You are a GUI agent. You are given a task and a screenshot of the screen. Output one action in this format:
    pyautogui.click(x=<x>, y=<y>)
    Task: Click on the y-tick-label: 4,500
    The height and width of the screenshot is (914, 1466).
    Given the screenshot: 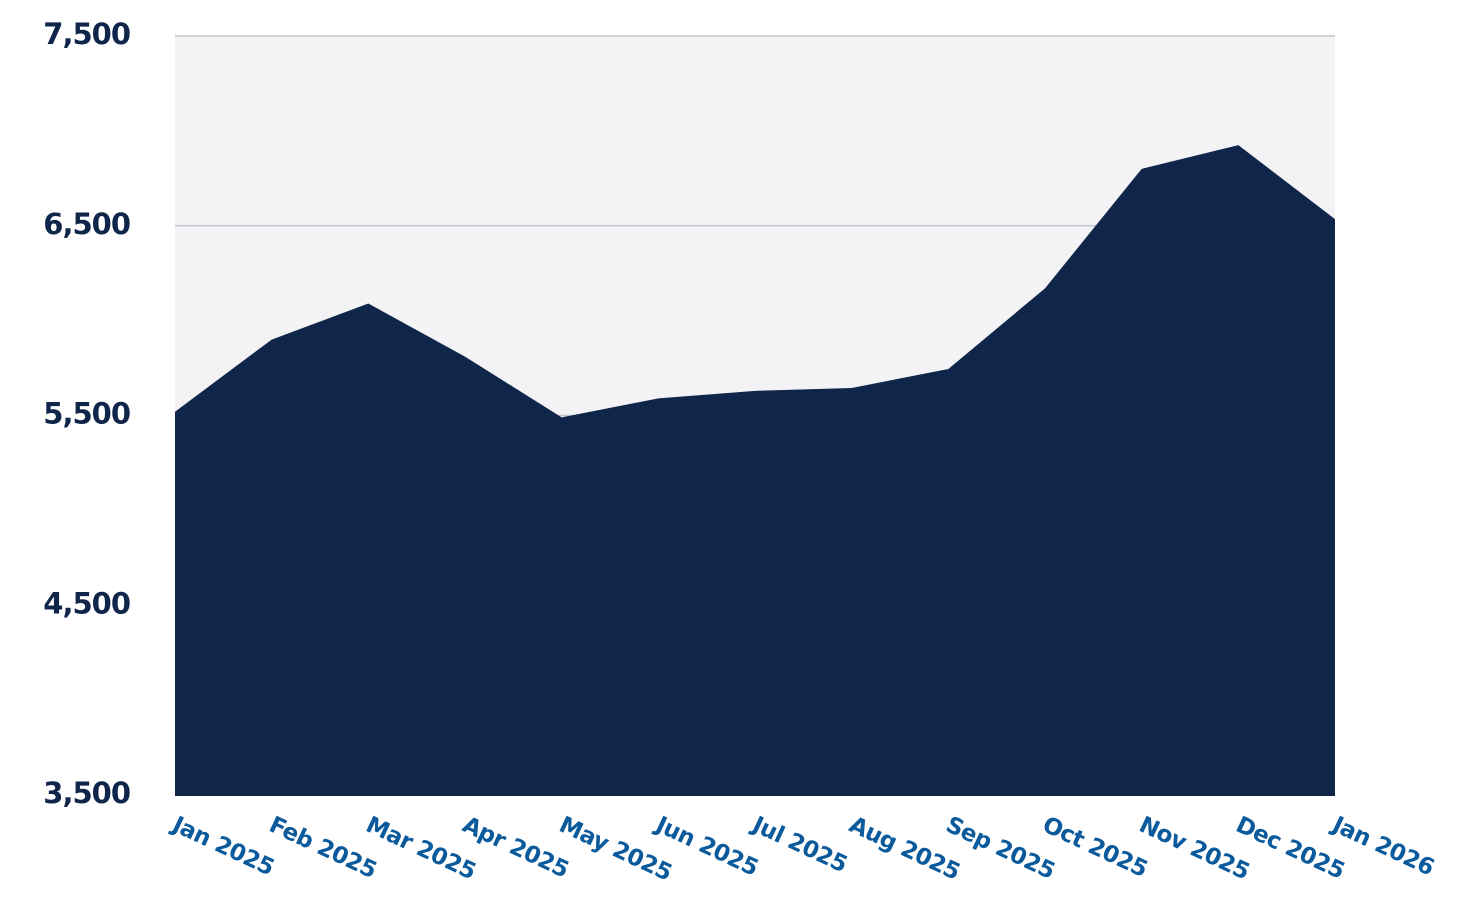 What is the action you would take?
    pyautogui.click(x=86, y=603)
    